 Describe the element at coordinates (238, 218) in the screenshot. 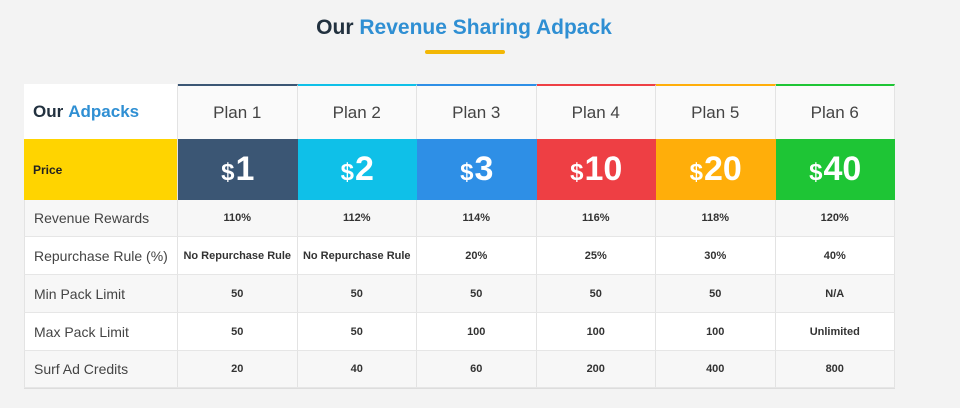

I see `table-cell: 110%` at that location.